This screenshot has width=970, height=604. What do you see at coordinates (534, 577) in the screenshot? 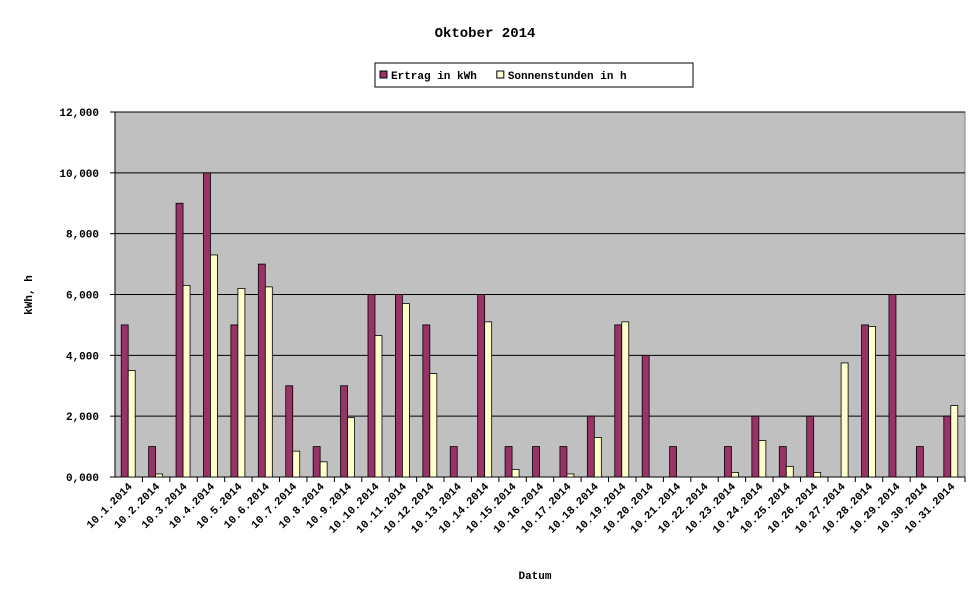
I see `x-axis-label: Datum` at bounding box center [534, 577].